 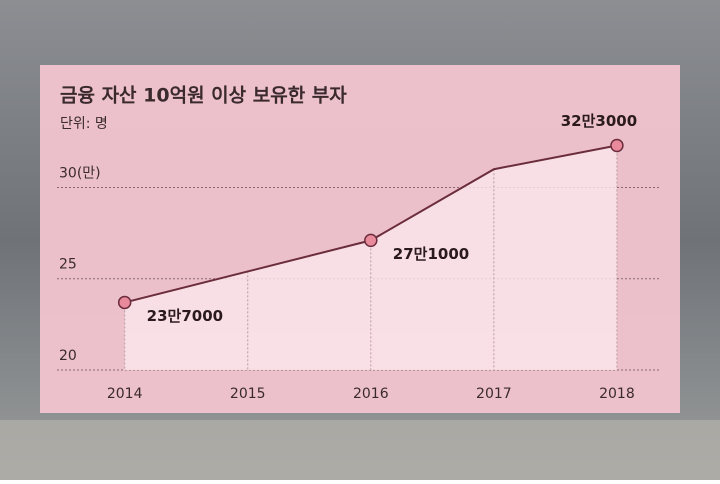 I want to click on x-tick-label: 2015, so click(x=248, y=394).